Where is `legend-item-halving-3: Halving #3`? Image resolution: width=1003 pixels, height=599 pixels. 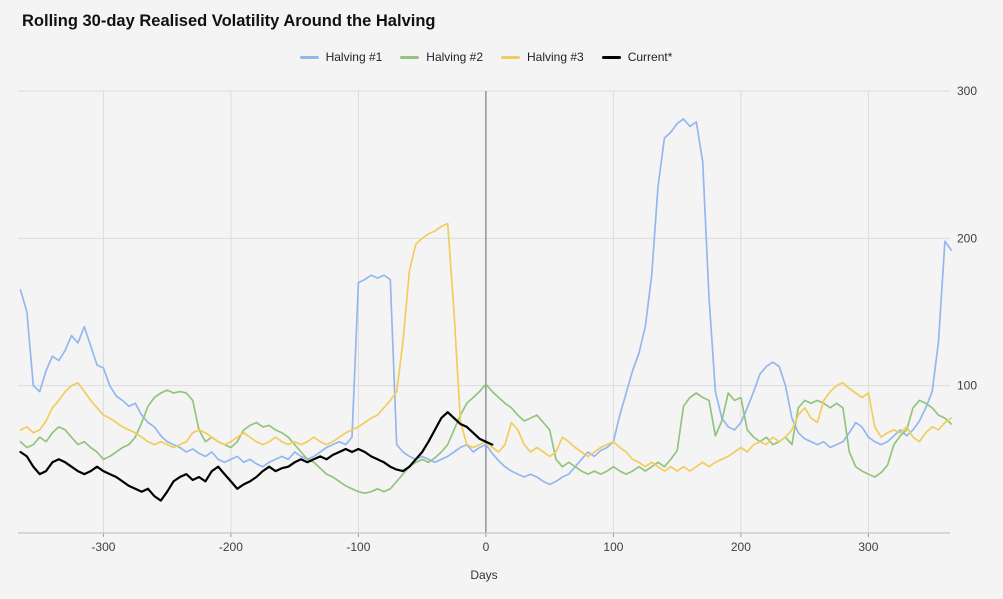
legend-item-halving-3: Halving #3 is located at coordinates (542, 57).